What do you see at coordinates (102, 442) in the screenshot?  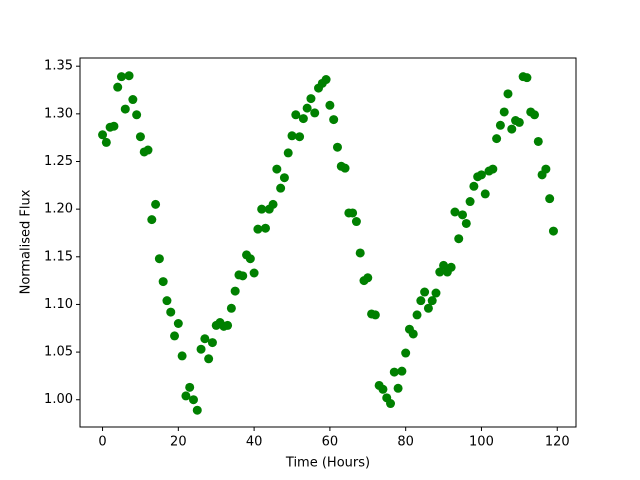 I see `x-tick-label: 0` at bounding box center [102, 442].